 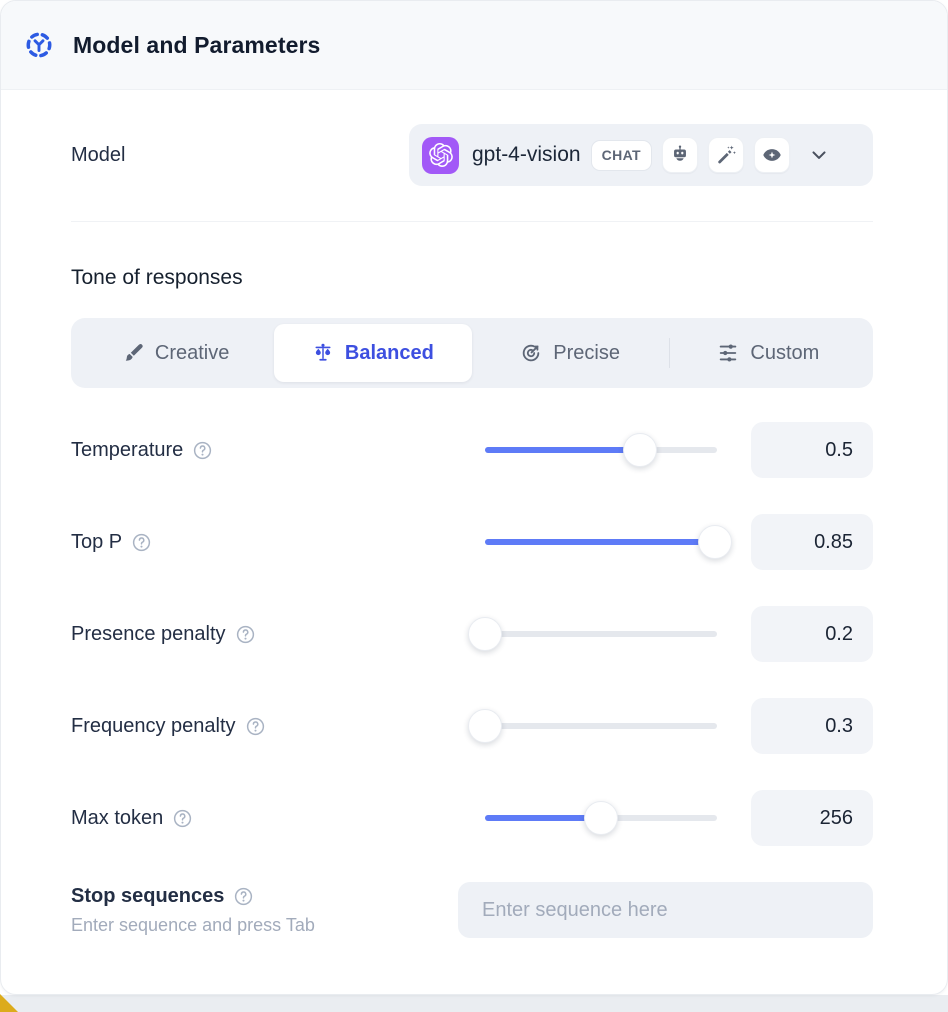 I want to click on top-p-value: 0.85, so click(x=812, y=542).